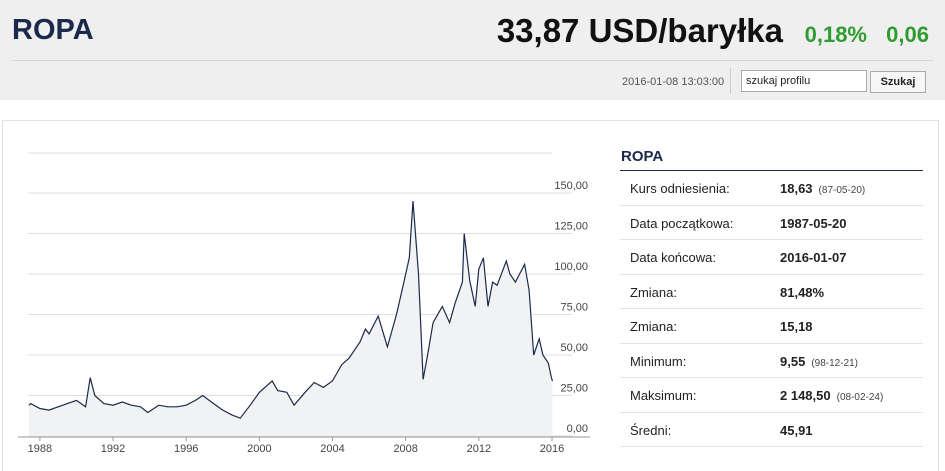  I want to click on x-tick-label: 2000, so click(259, 449).